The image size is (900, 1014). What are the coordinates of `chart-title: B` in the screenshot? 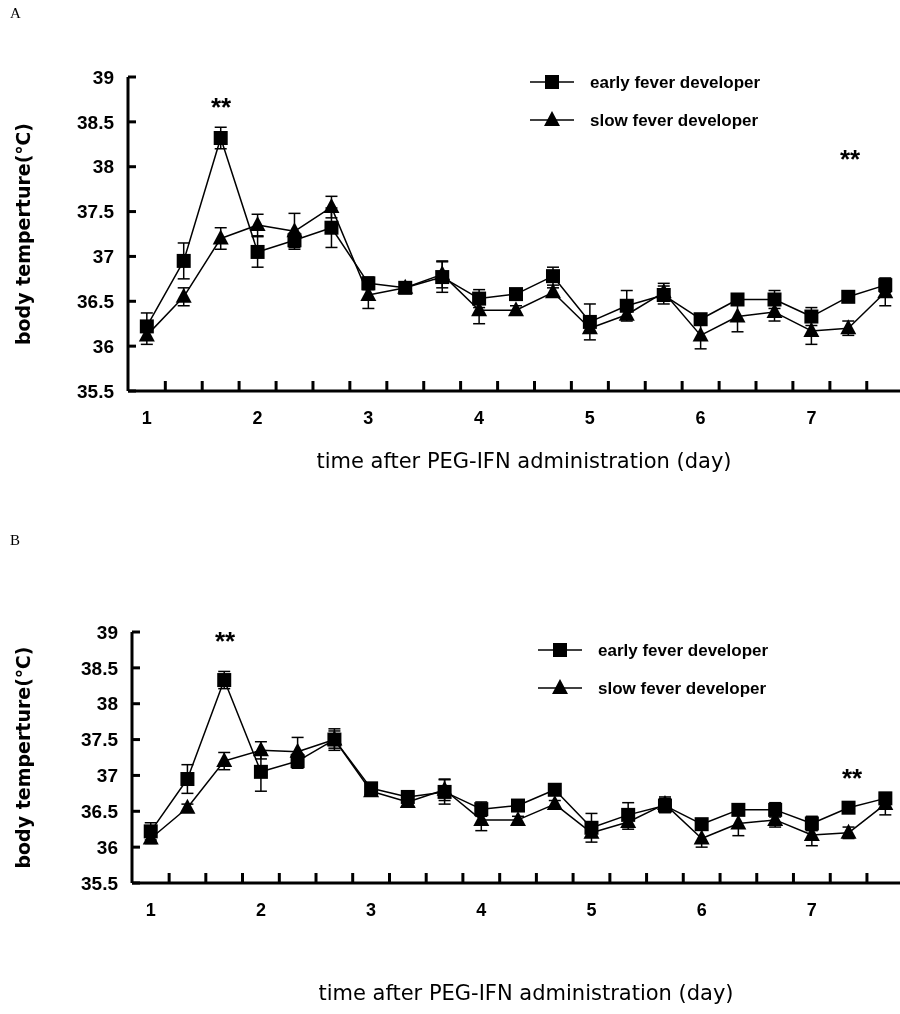 It's located at (15, 540).